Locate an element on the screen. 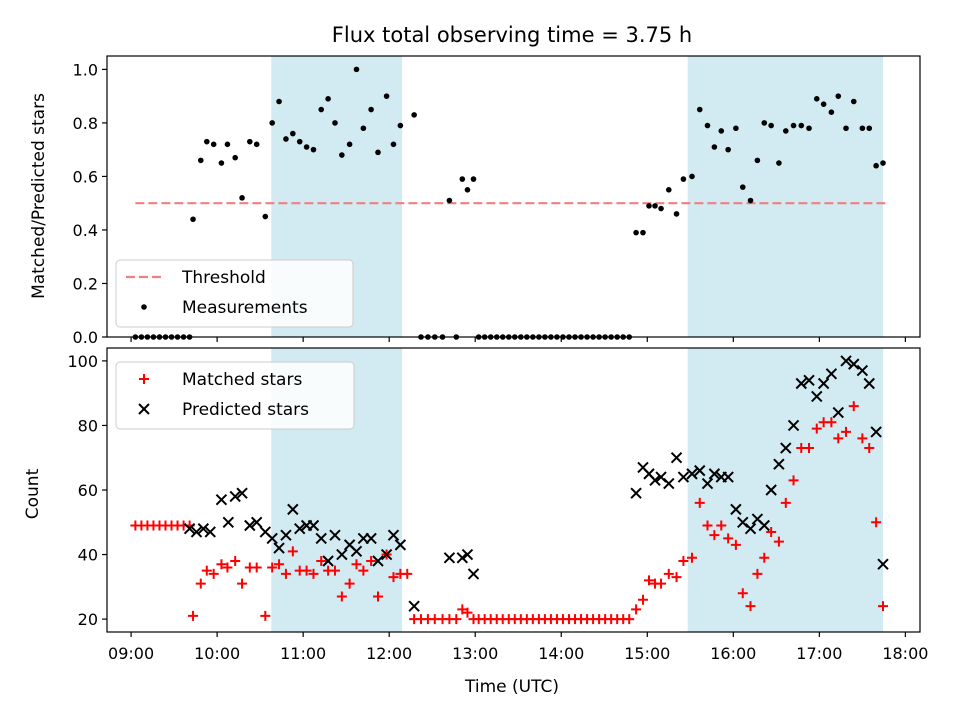  legend-label: Threshold is located at coordinates (223, 278).